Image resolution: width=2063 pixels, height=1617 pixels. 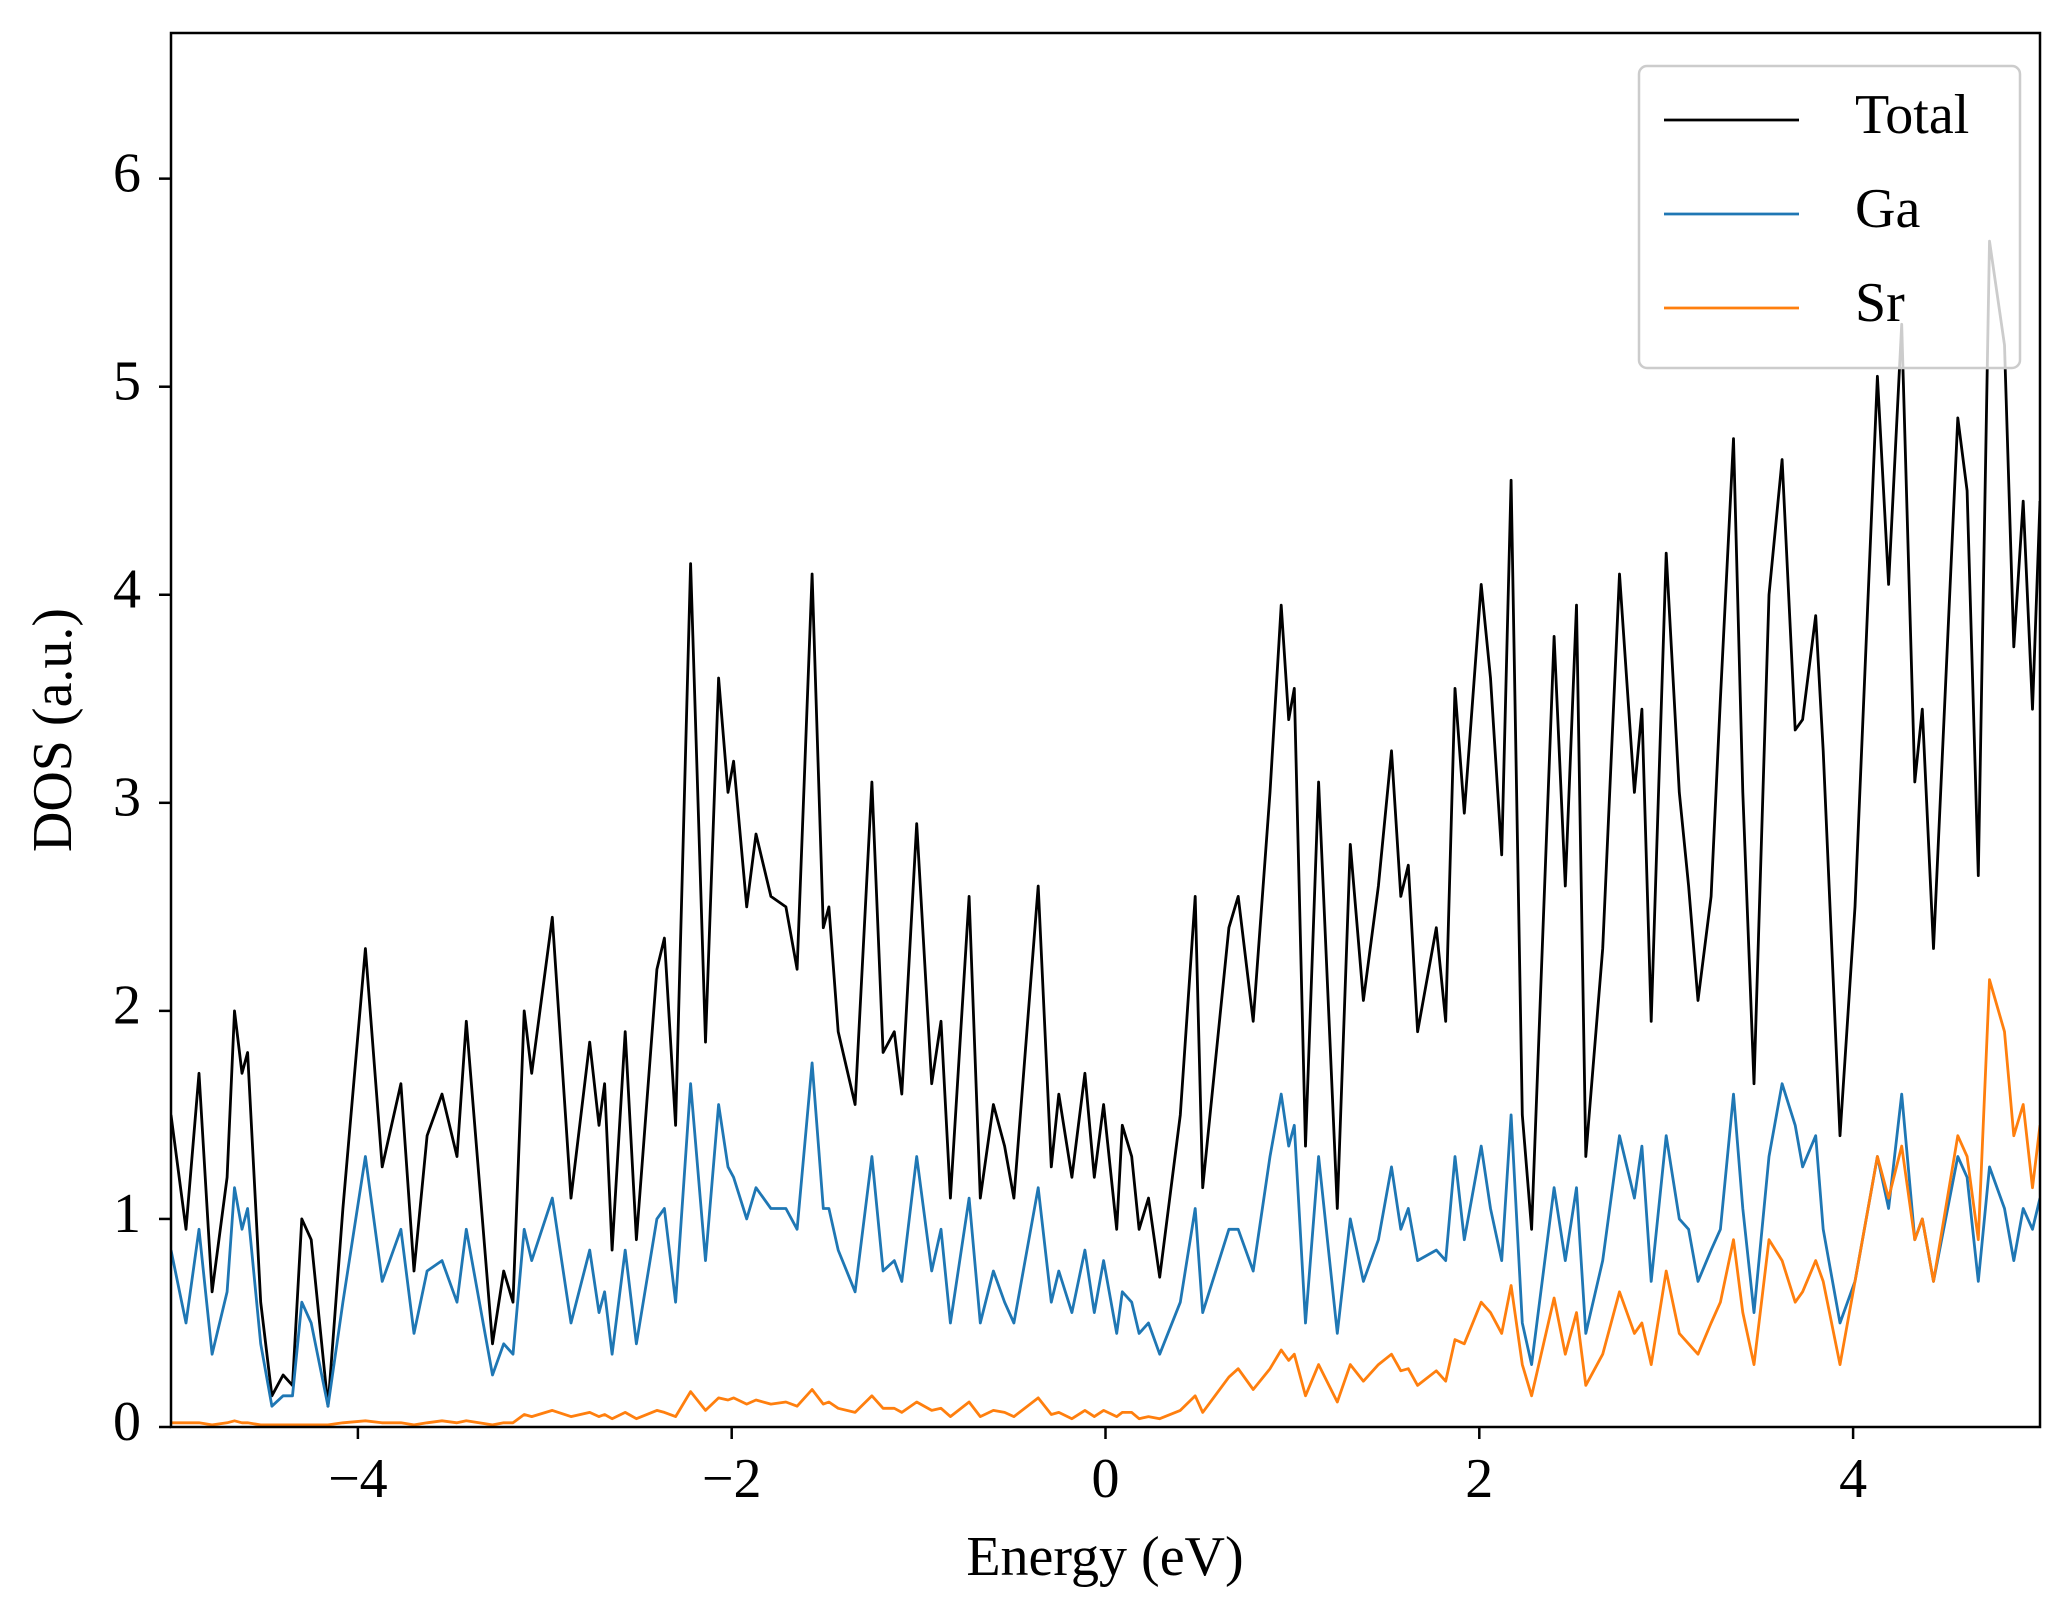 What do you see at coordinates (127, 173) in the screenshot?
I see `y-tick-label: 6` at bounding box center [127, 173].